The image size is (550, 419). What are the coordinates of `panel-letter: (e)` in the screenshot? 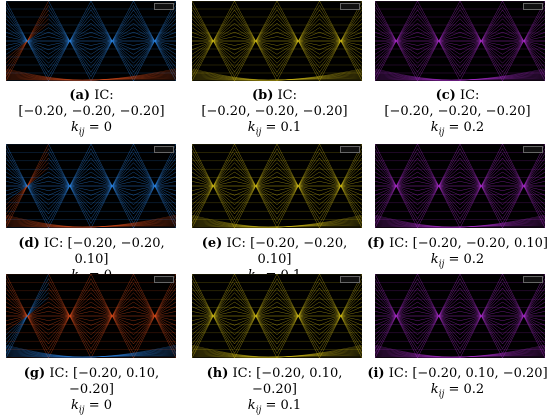 It's located at (212, 243).